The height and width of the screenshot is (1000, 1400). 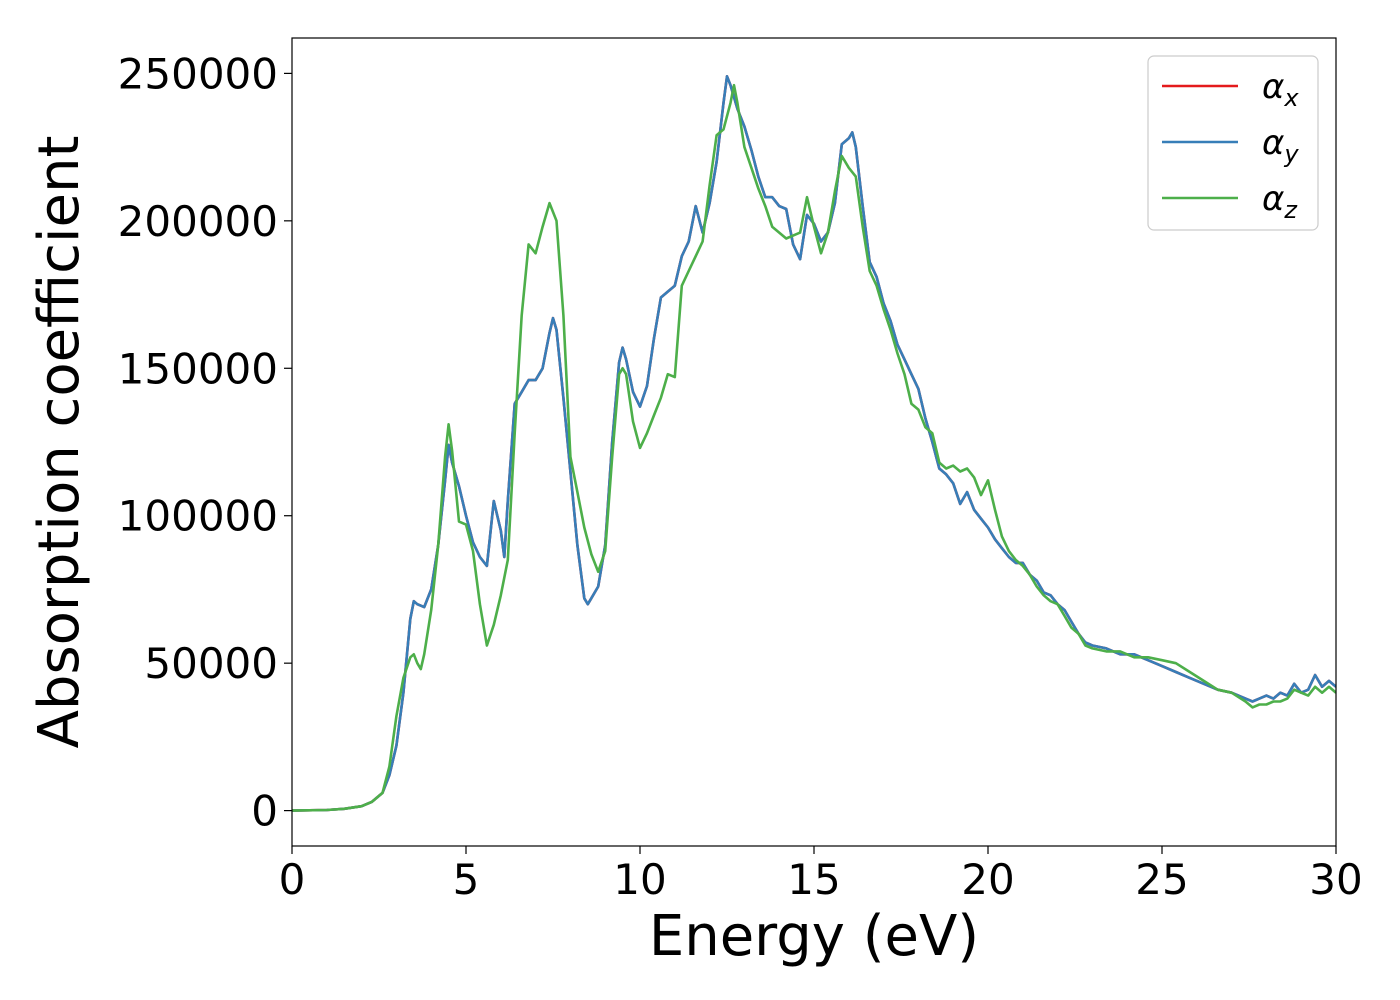 What do you see at coordinates (1280, 201) in the screenshot?
I see `legend-label-z: αz` at bounding box center [1280, 201].